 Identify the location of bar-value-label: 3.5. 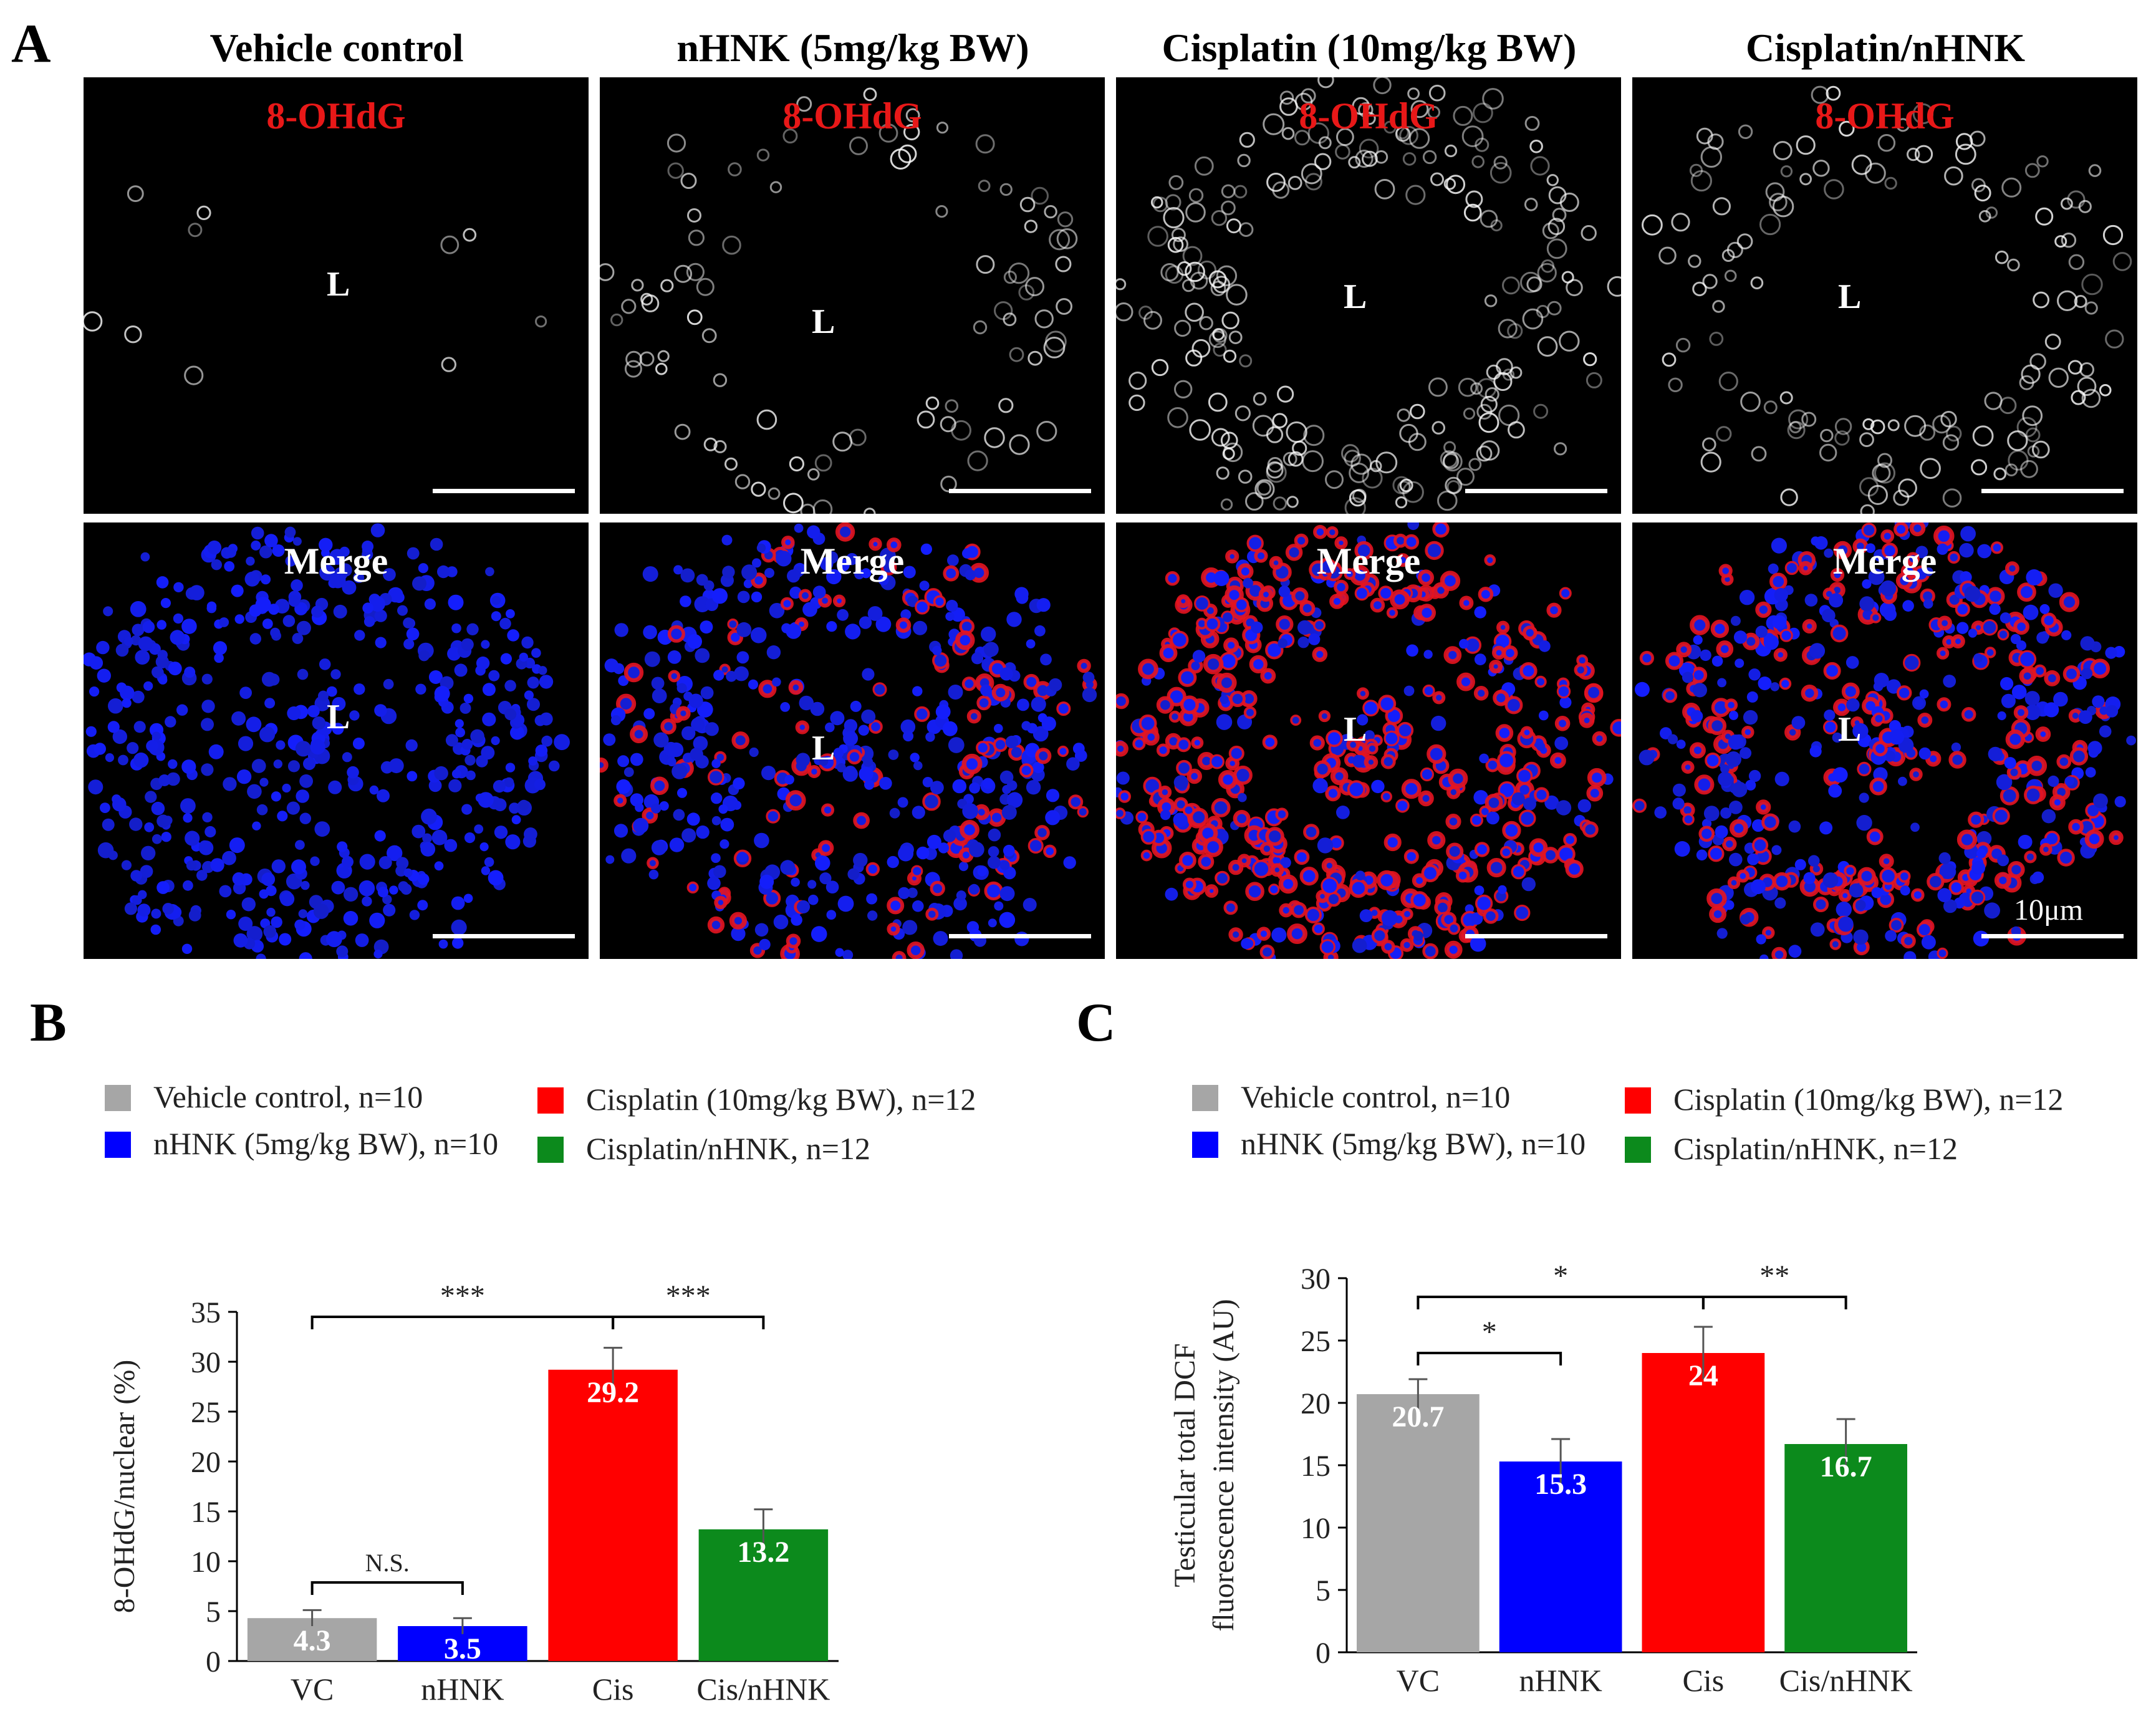
(463, 1648).